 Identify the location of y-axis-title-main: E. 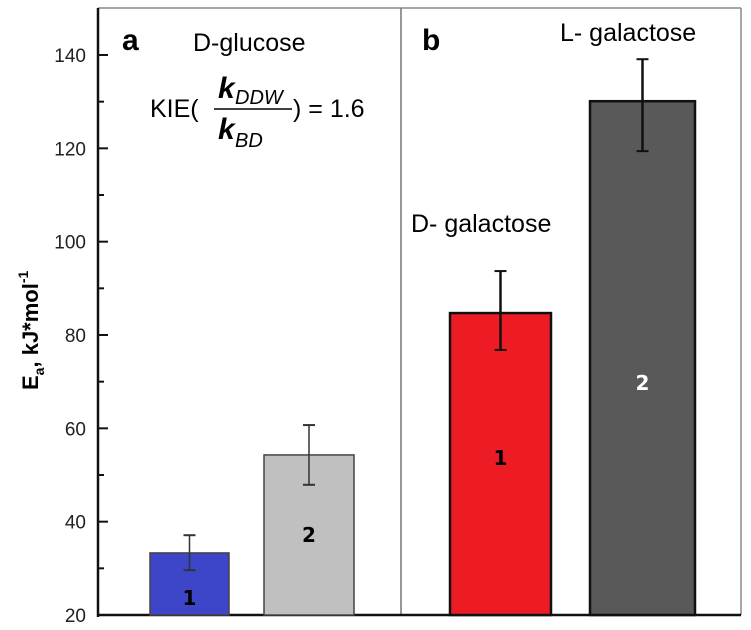
(30, 382).